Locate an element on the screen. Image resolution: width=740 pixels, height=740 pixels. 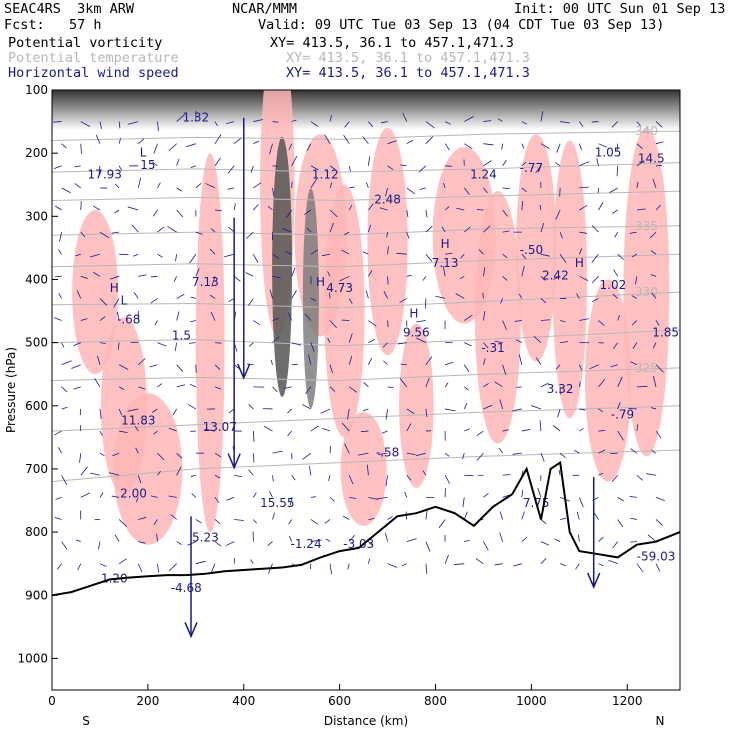
field-label-wind: Horizontal wind speed is located at coordinates (93, 73).